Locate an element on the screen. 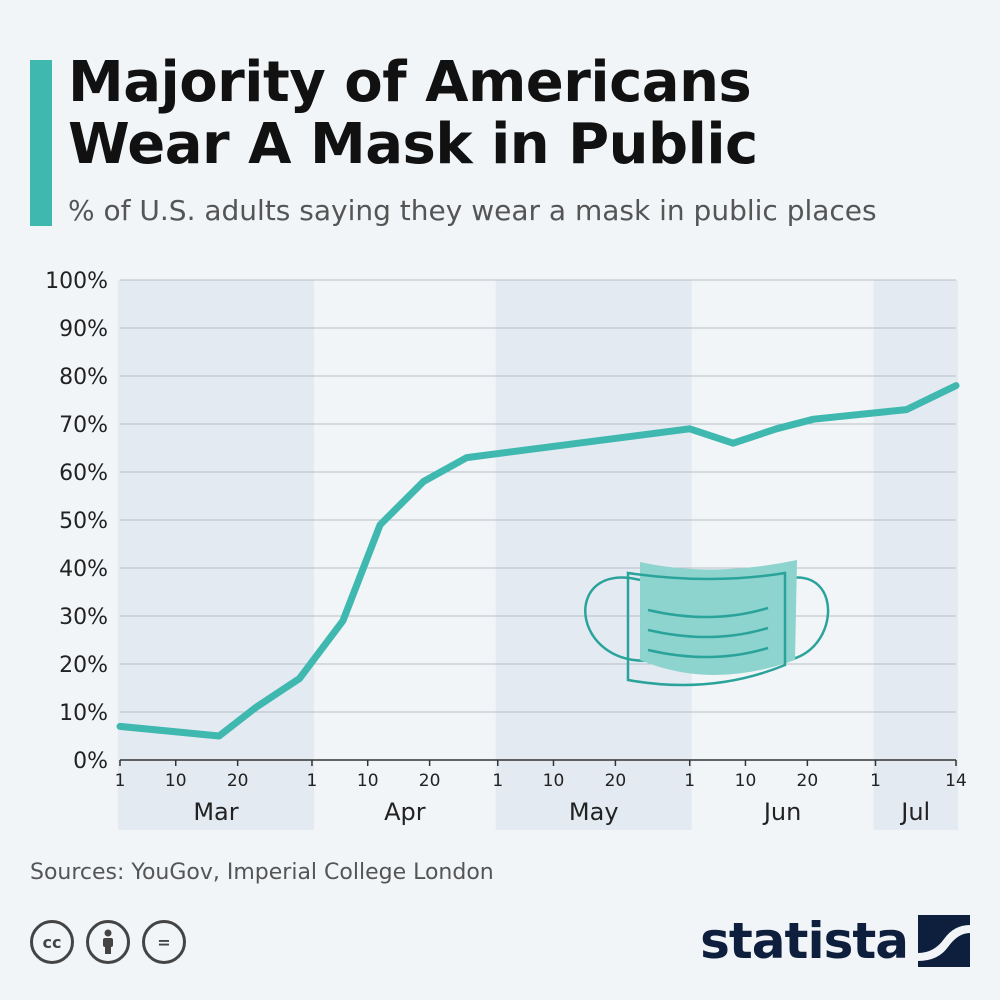 This screenshot has height=1000, width=1000. y-tick-label: 100% is located at coordinates (76, 281).